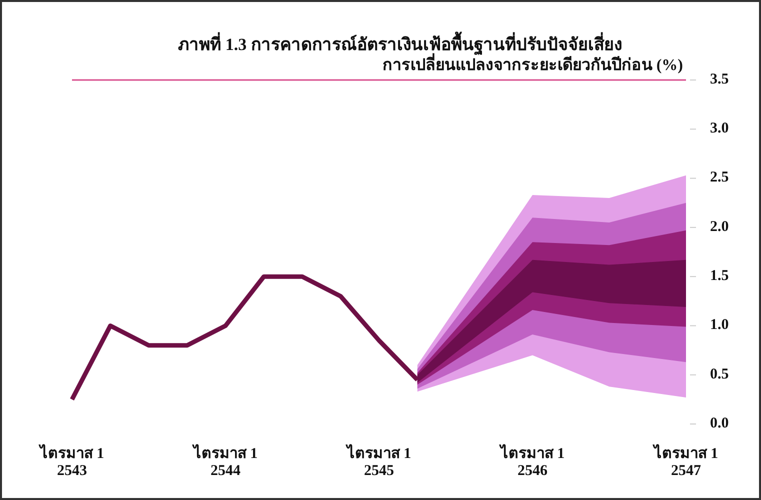  Describe the element at coordinates (224, 461) in the screenshot. I see `x-tick-label: ไตรมาส 1 2544` at that location.